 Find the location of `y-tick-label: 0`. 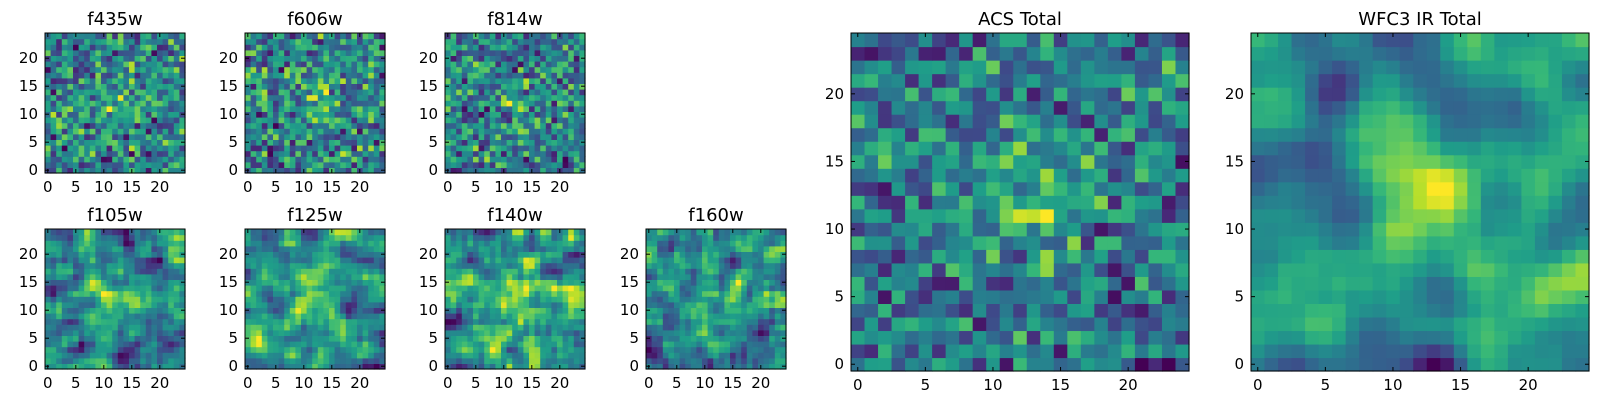

y-tick-label: 0 is located at coordinates (33, 366).